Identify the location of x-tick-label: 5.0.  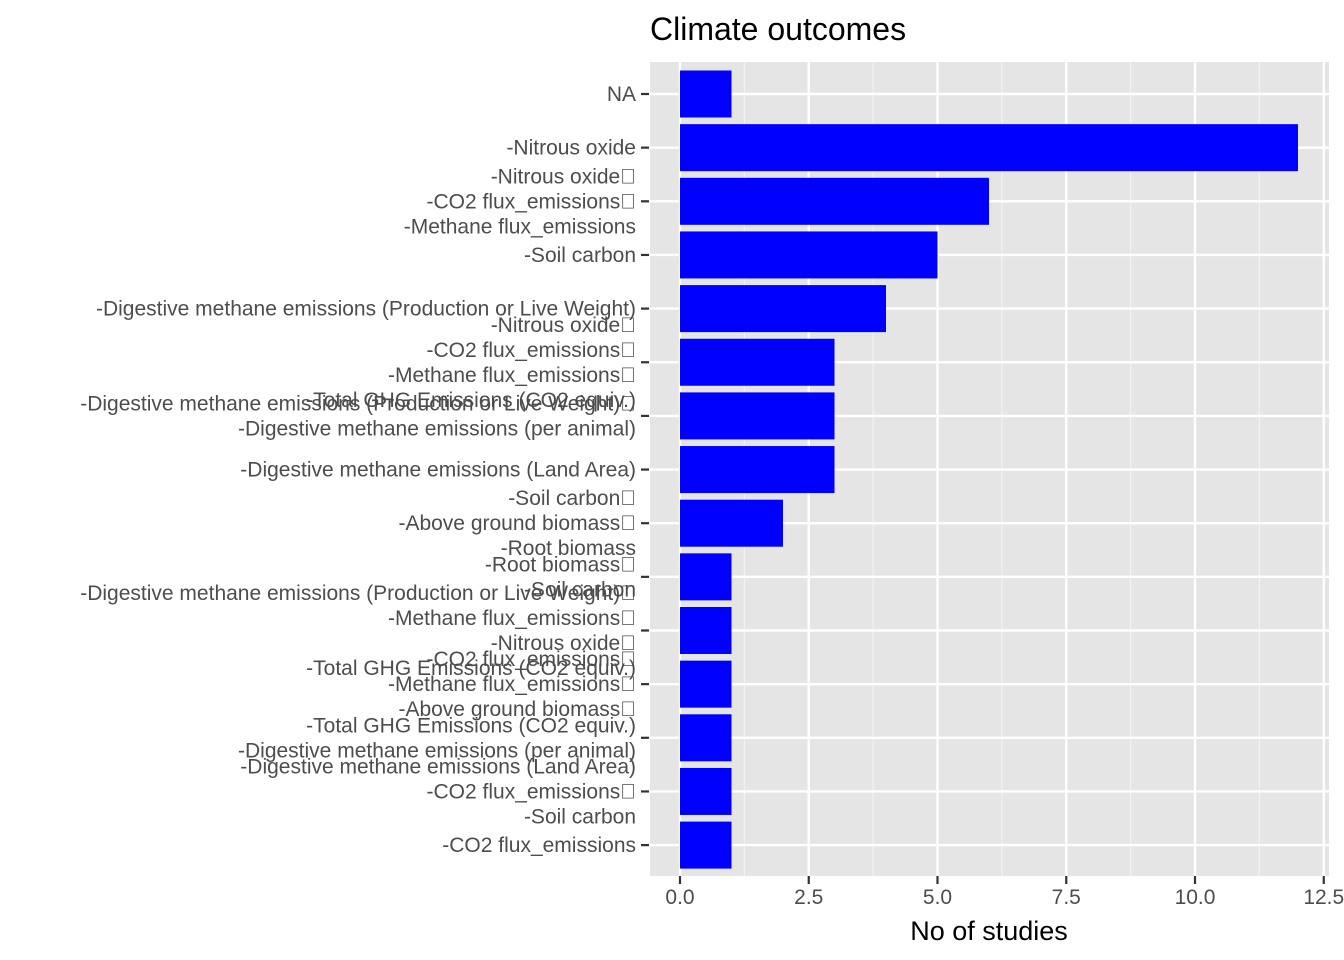
(937, 897).